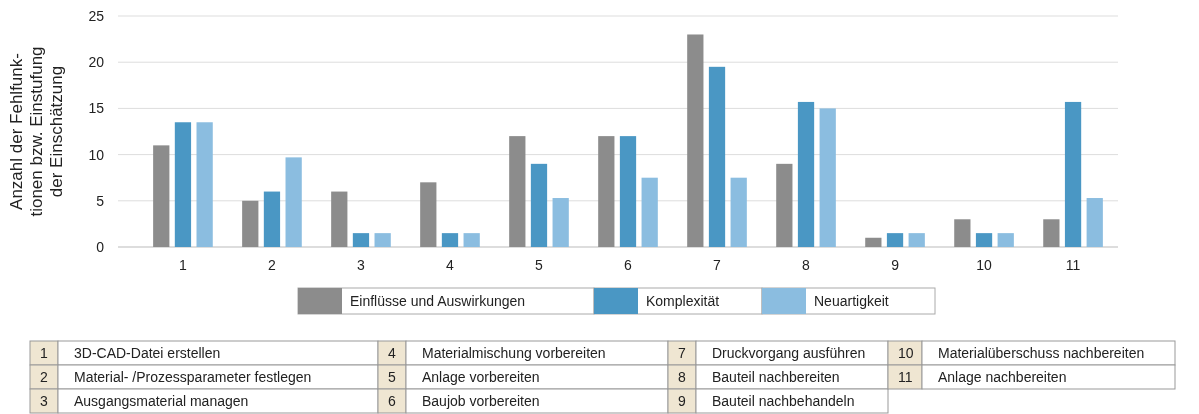 The height and width of the screenshot is (414, 1199). Describe the element at coordinates (100, 246) in the screenshot. I see `y-tick-label: 0` at that location.